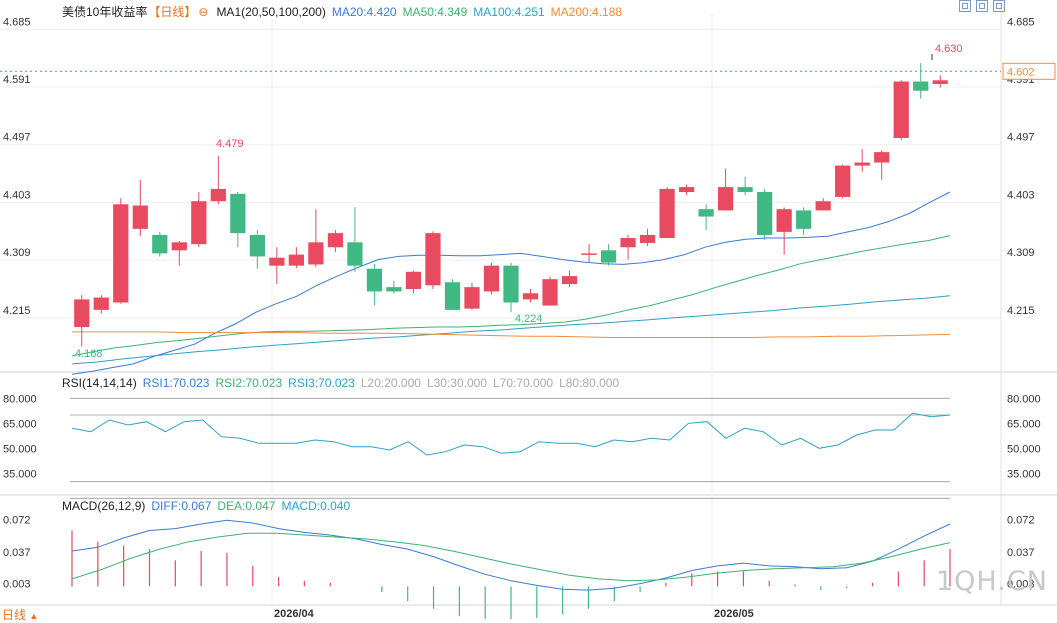  I want to click on rsi-tick-right: 65.000, so click(1024, 424).